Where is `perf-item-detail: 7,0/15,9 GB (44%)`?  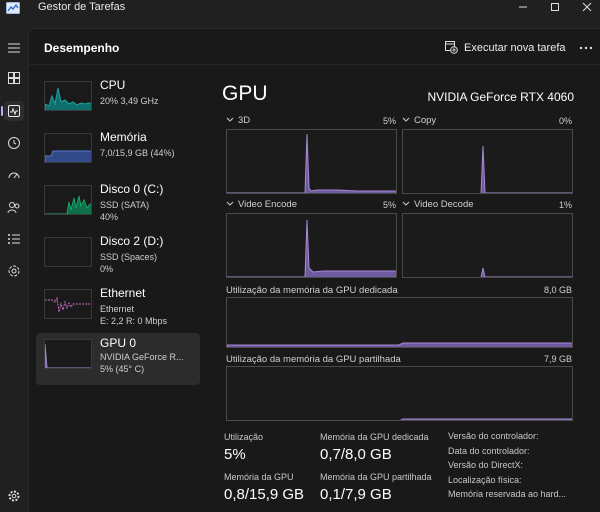 perf-item-detail: 7,0/15,9 GB (44%) is located at coordinates (137, 153).